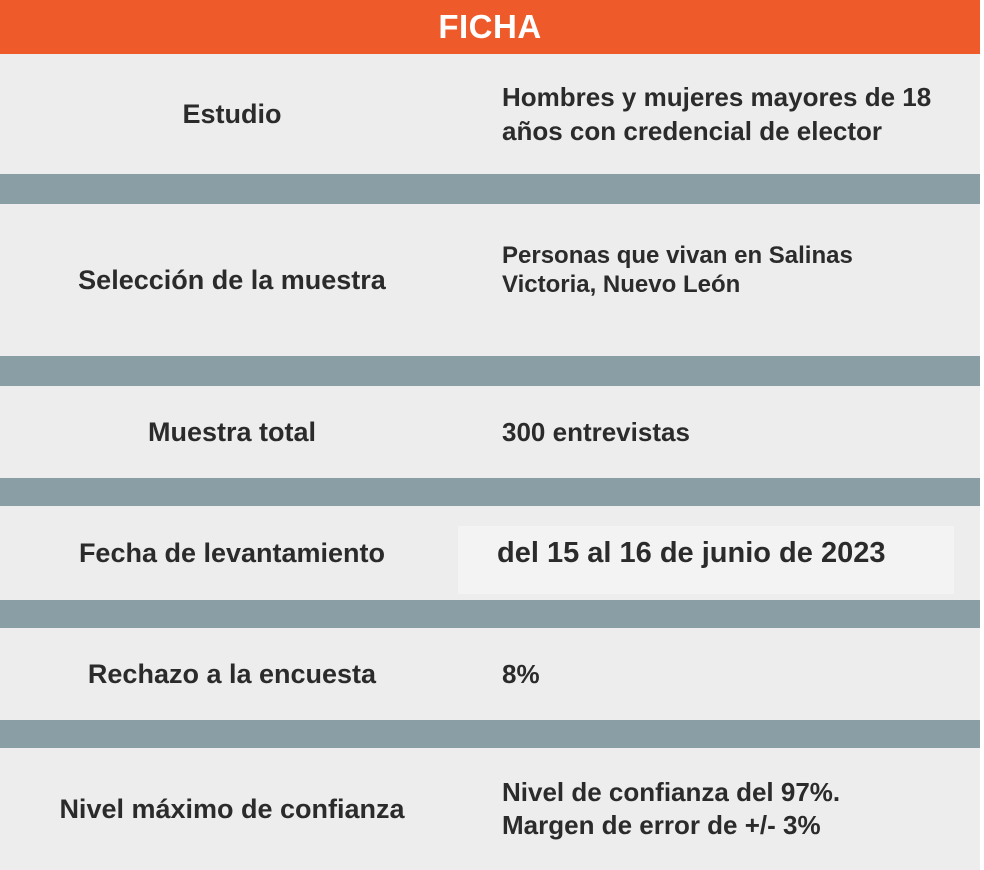 The image size is (984, 870). I want to click on row-label: Rechazo a la encuesta, so click(232, 674).